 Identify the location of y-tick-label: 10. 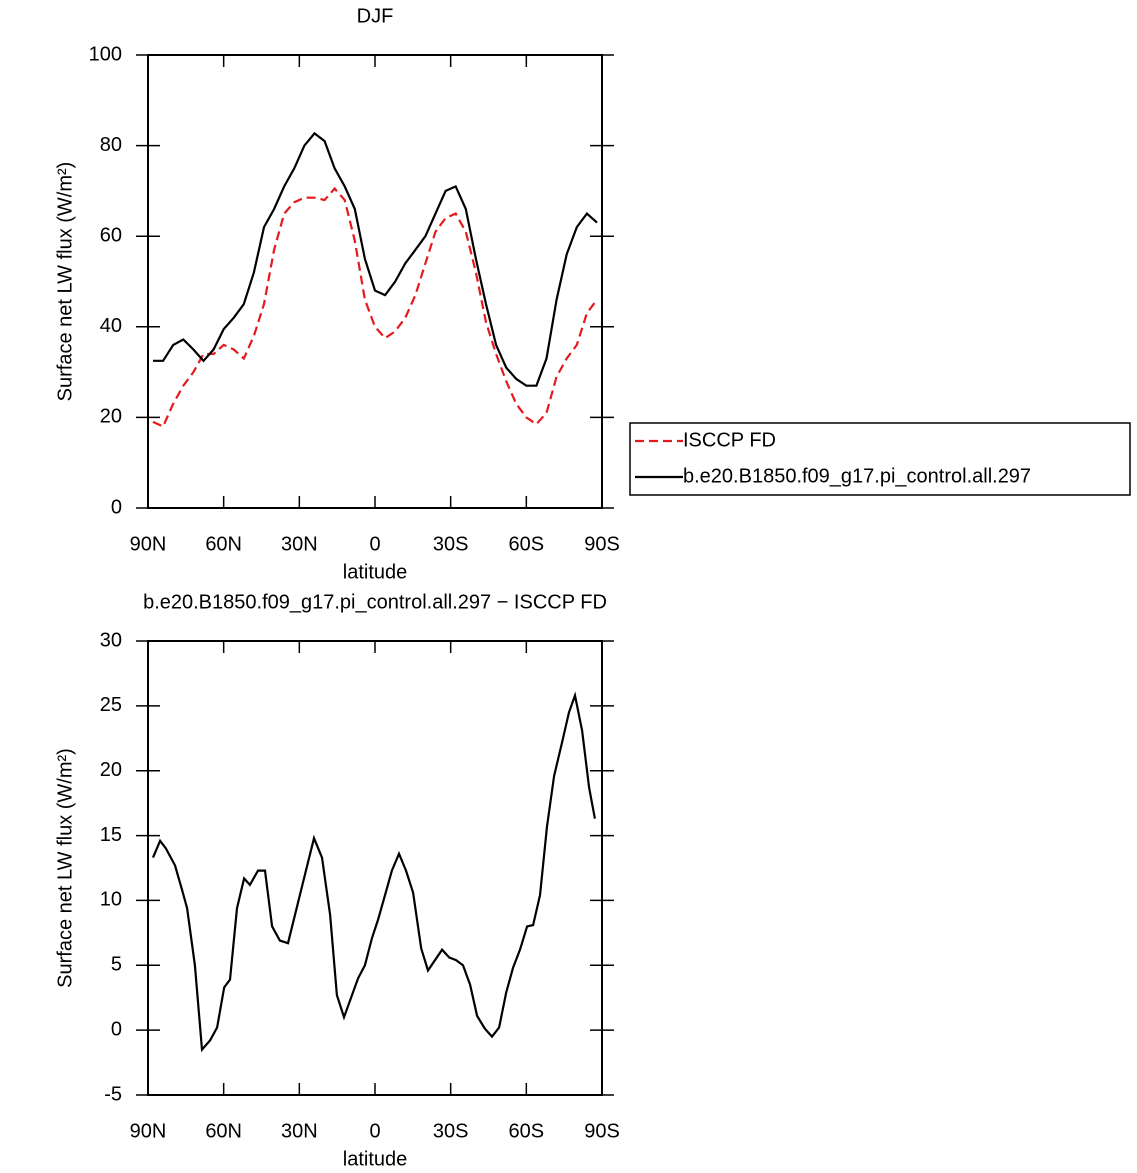
(111, 900).